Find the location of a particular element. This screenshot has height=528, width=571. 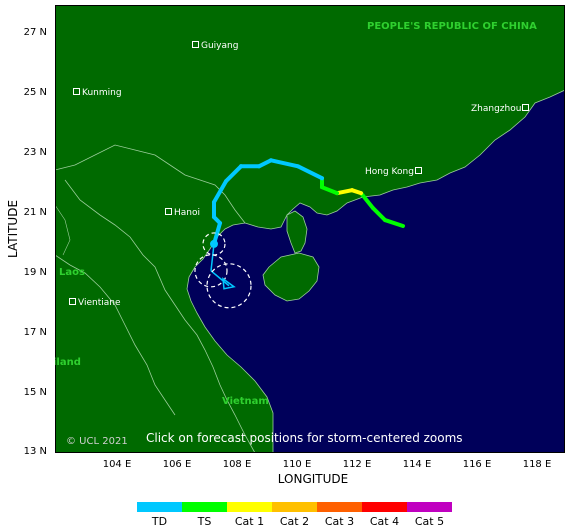

region-label-laos: Laos is located at coordinates (72, 272).